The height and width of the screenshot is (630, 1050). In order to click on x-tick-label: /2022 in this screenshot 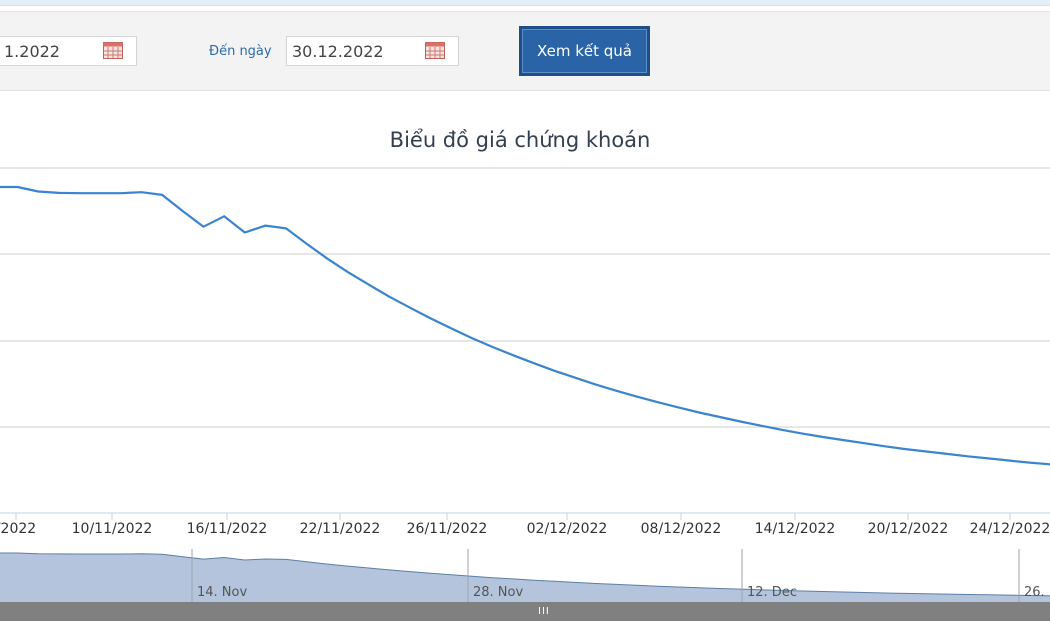, I will do `click(18, 529)`.